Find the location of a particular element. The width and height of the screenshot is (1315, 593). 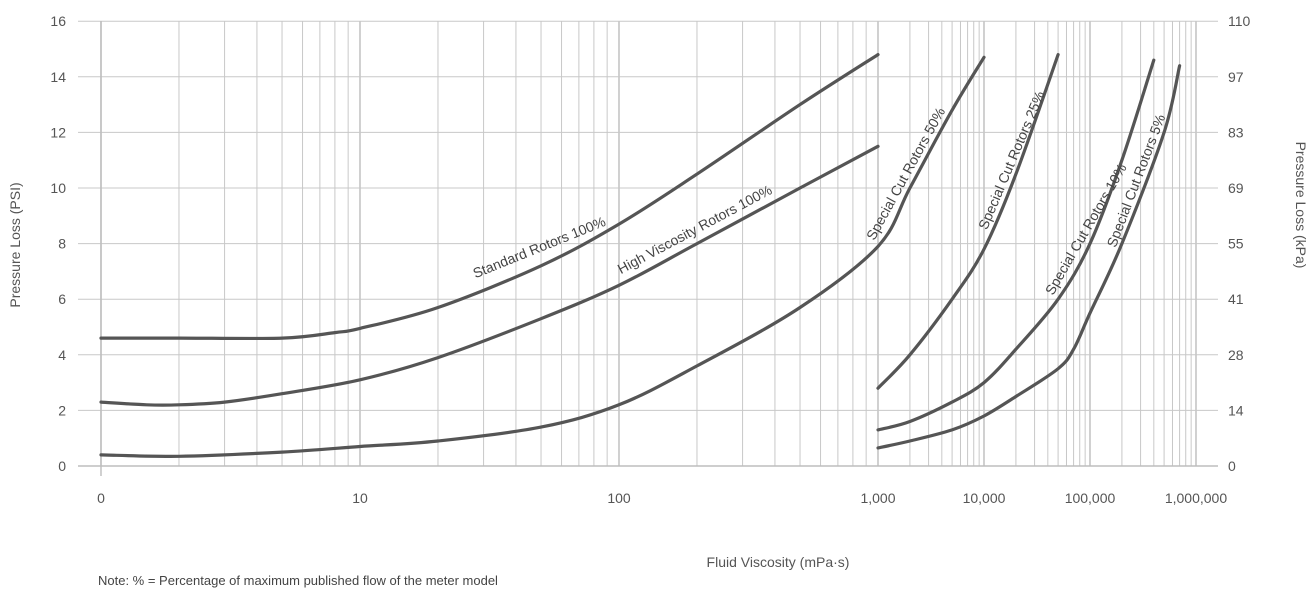

y-left-tick-label: 2 is located at coordinates (62, 410).